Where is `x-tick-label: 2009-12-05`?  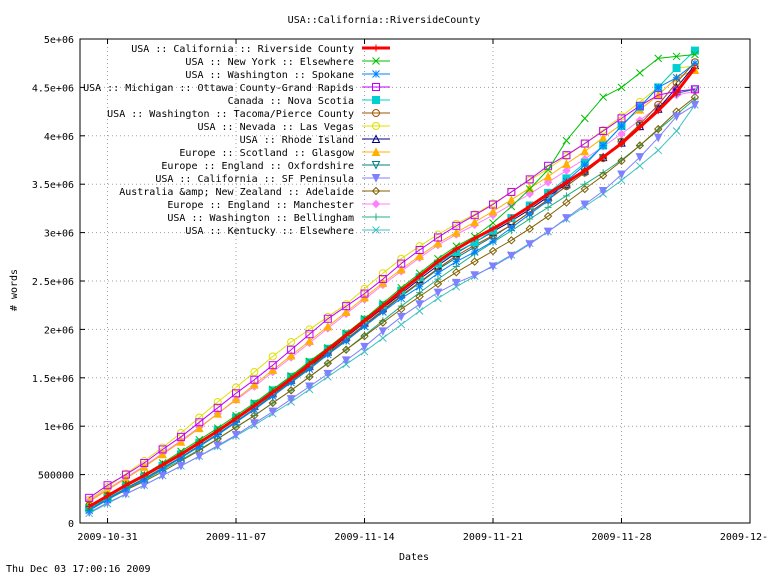 x-tick-label: 2009-12-05 is located at coordinates (744, 537).